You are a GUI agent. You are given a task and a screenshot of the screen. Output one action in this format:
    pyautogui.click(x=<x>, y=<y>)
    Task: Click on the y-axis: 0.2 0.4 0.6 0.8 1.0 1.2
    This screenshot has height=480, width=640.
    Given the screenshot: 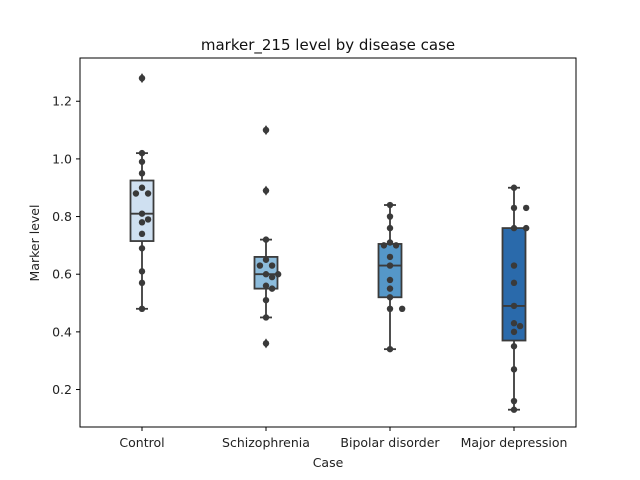 What is the action you would take?
    pyautogui.click(x=66, y=245)
    